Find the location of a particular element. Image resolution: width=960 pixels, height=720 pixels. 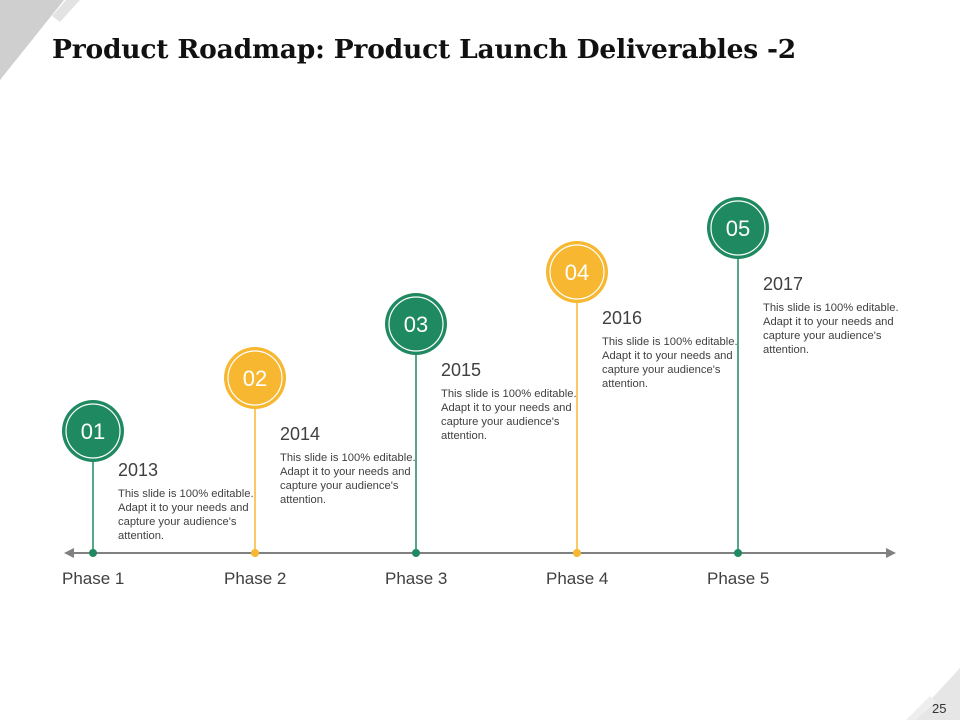

milestone-year: 2014 is located at coordinates (300, 434).